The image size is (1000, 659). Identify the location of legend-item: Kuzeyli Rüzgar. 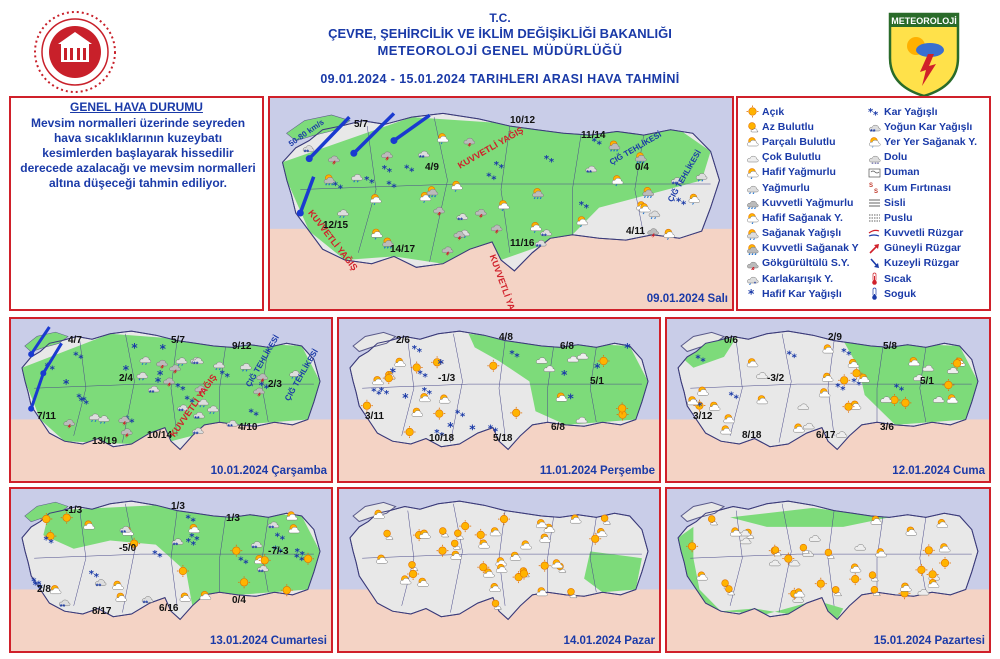
(922, 263).